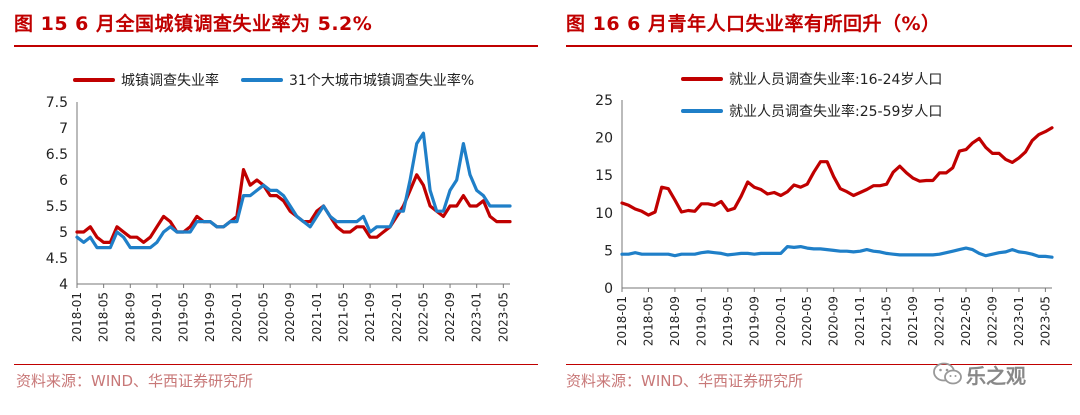 This screenshot has width=1080, height=415. I want to click on y-tick-label: 25, so click(604, 101).